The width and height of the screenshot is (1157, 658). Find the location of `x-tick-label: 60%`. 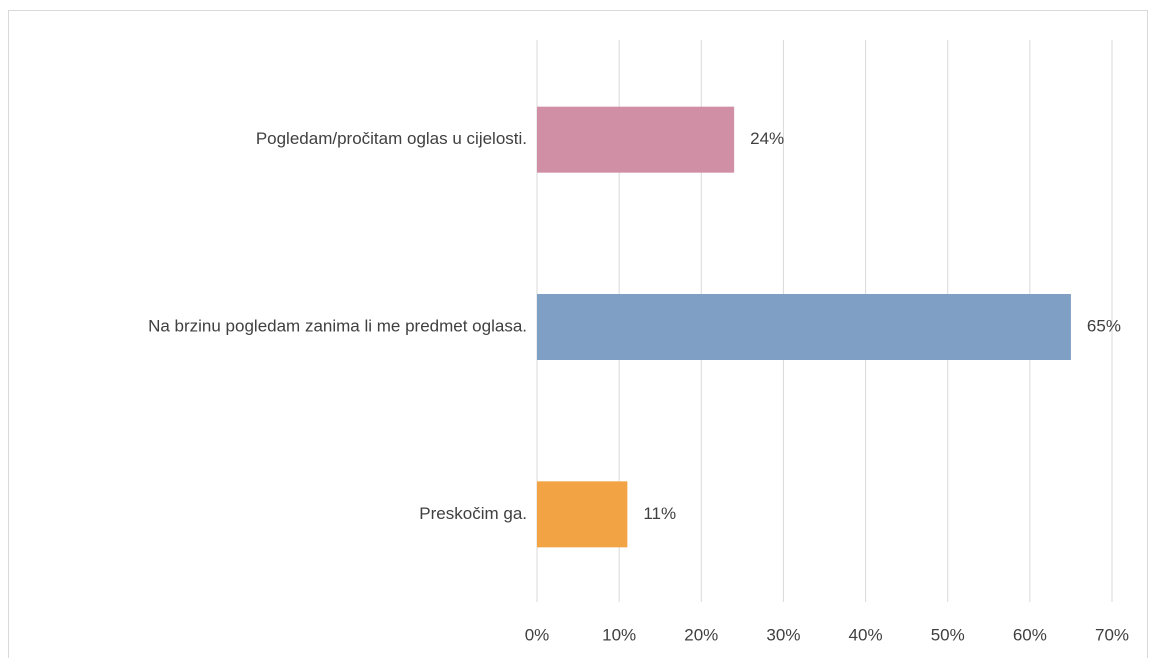

x-tick-label: 60% is located at coordinates (1030, 634).